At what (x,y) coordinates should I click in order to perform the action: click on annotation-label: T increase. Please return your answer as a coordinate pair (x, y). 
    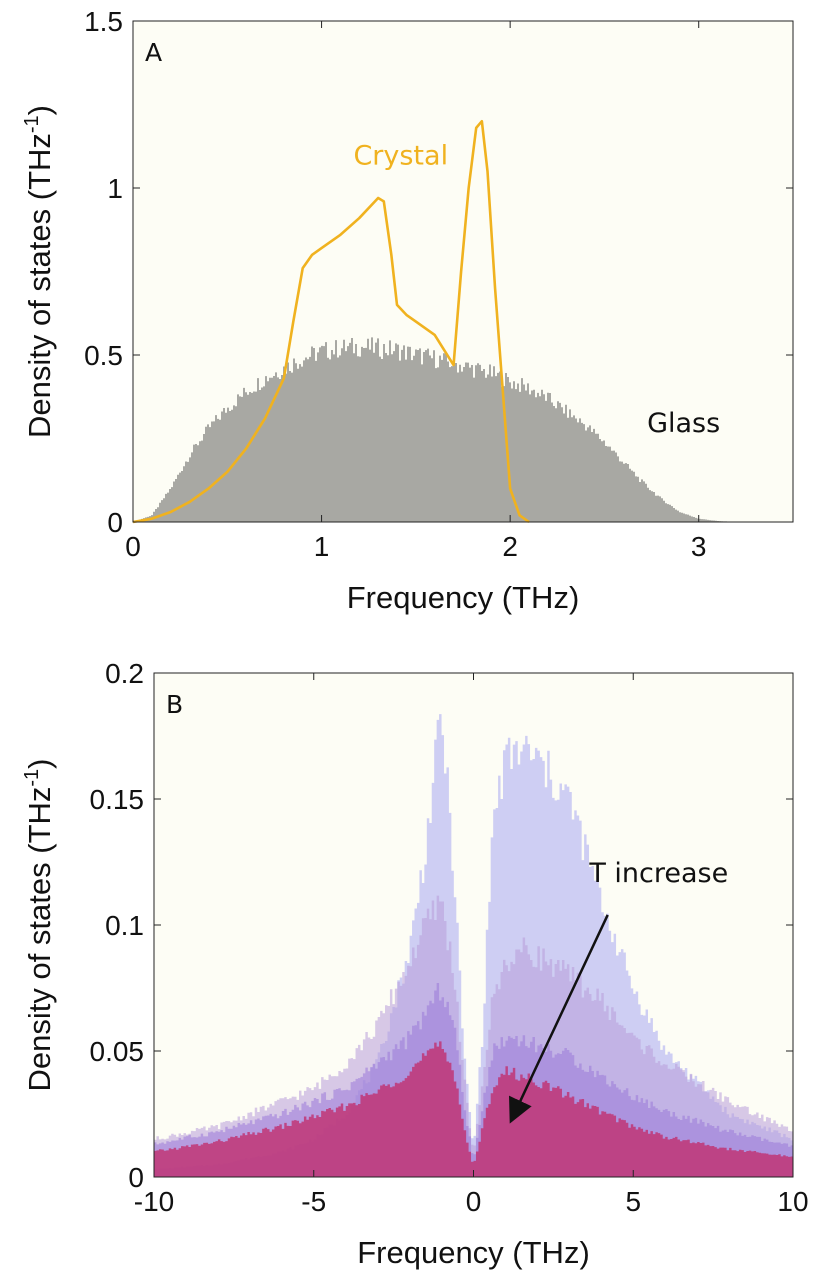
    Looking at the image, I should click on (658, 873).